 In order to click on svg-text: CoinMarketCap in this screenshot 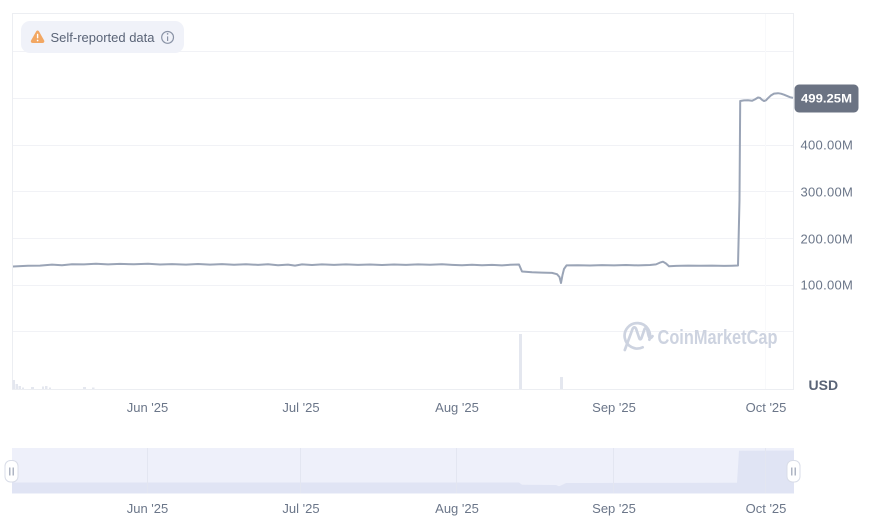, I will do `click(718, 337)`.